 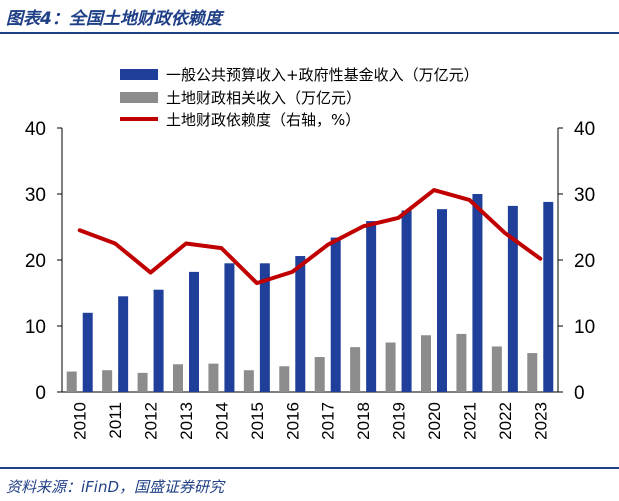 What do you see at coordinates (151, 421) in the screenshot?
I see `x-tick-label: 2012` at bounding box center [151, 421].